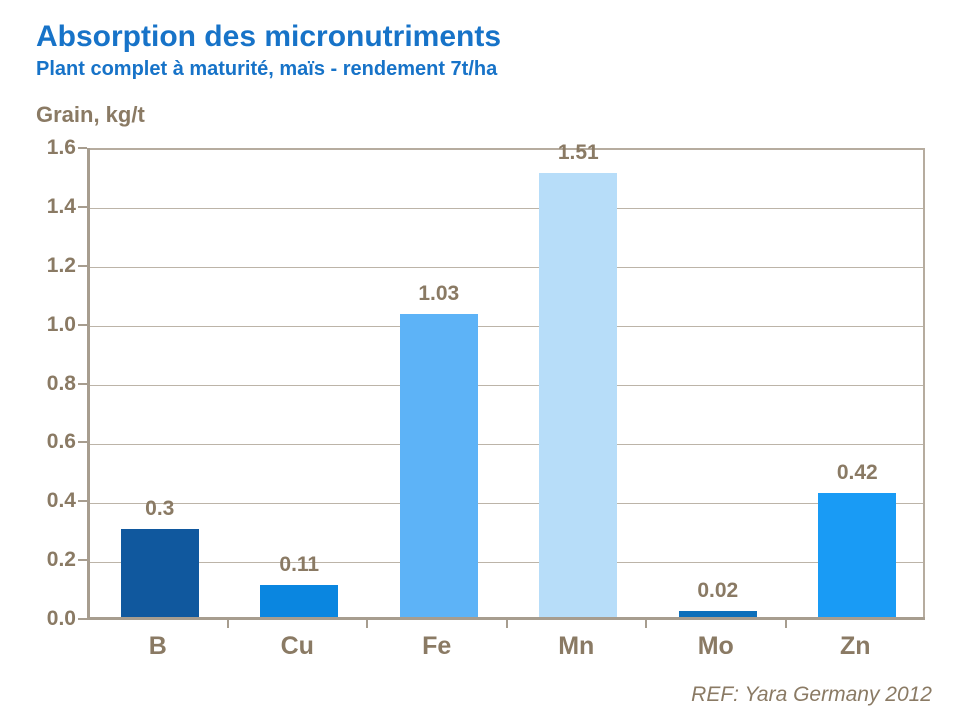  I want to click on bar-Mn, so click(578, 394).